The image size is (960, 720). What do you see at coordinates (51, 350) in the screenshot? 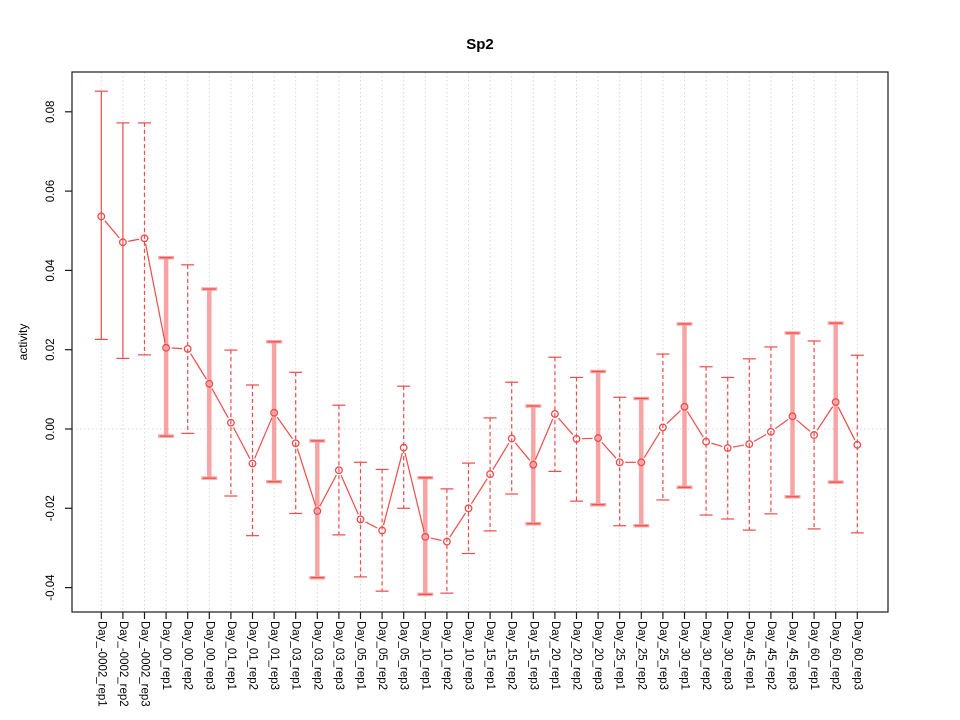
I see `y-tick-label: 0.02` at bounding box center [51, 350].